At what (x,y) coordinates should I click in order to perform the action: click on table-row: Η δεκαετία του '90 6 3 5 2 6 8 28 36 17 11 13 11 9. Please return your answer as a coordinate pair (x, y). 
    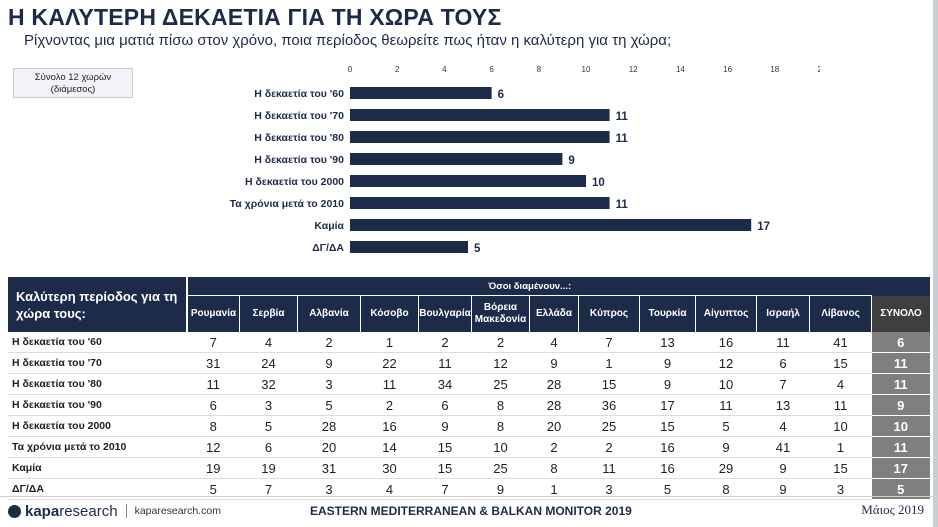
    Looking at the image, I should click on (469, 405).